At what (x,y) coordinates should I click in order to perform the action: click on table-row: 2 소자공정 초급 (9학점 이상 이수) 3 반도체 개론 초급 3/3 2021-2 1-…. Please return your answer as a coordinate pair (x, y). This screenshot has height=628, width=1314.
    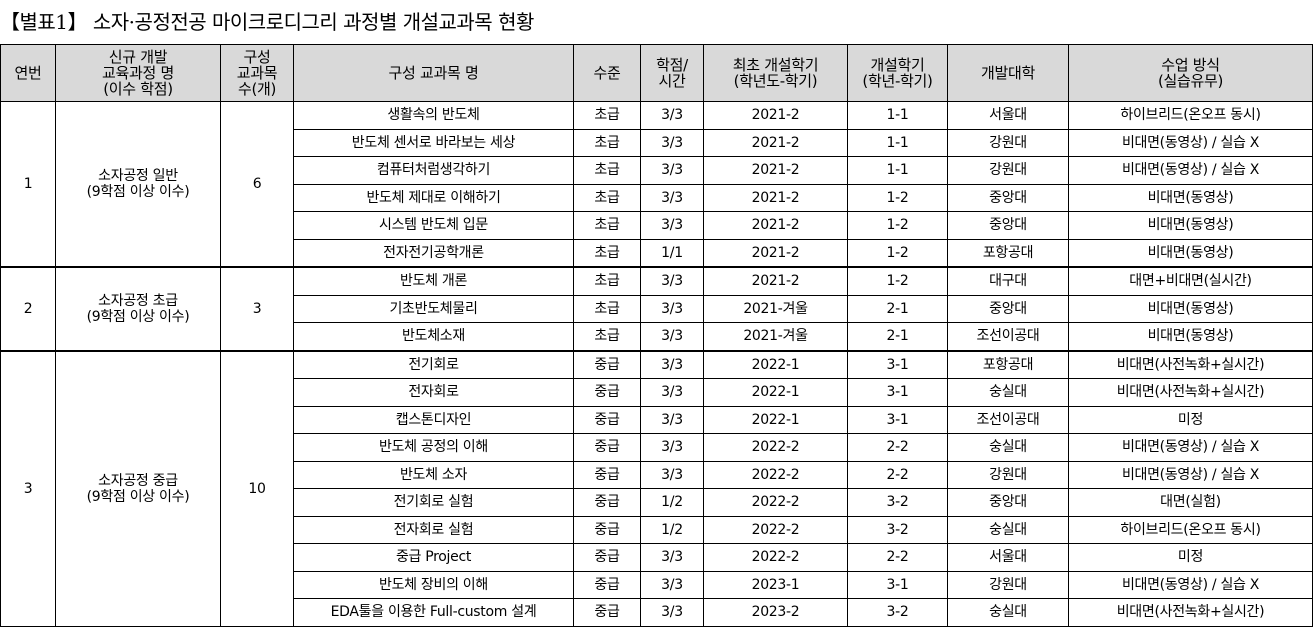
    Looking at the image, I should click on (656, 308).